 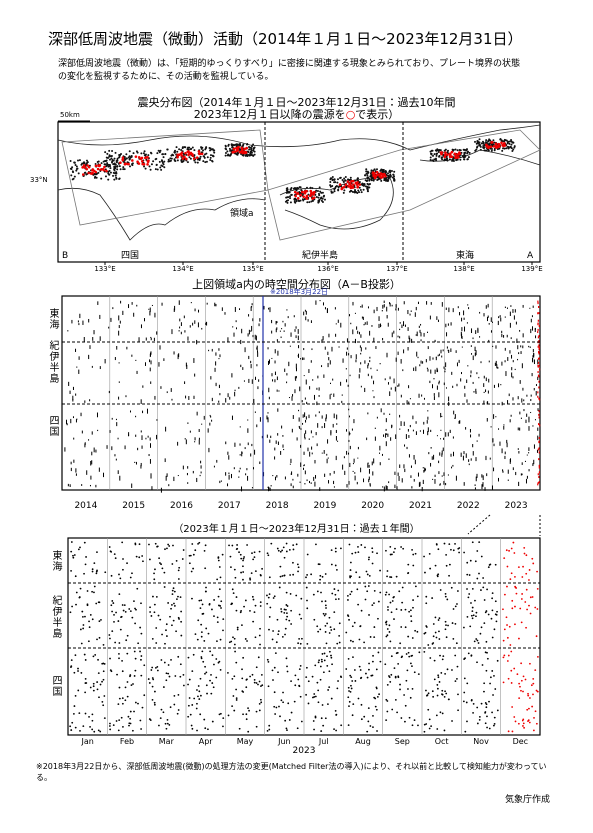 I want to click on year-label: 2022, so click(x=468, y=506).